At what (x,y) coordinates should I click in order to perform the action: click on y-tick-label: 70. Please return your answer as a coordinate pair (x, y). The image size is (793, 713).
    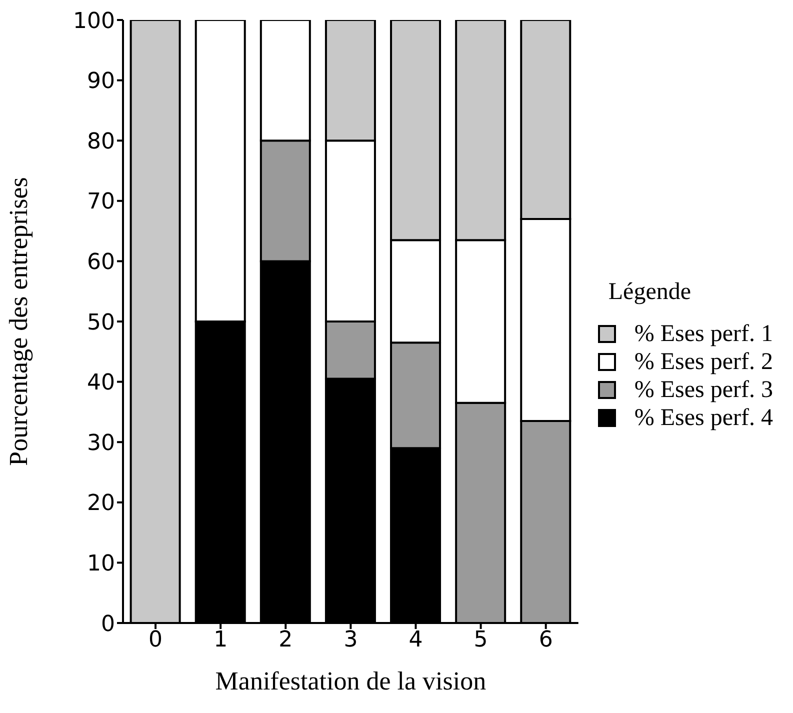
    Looking at the image, I should click on (101, 202).